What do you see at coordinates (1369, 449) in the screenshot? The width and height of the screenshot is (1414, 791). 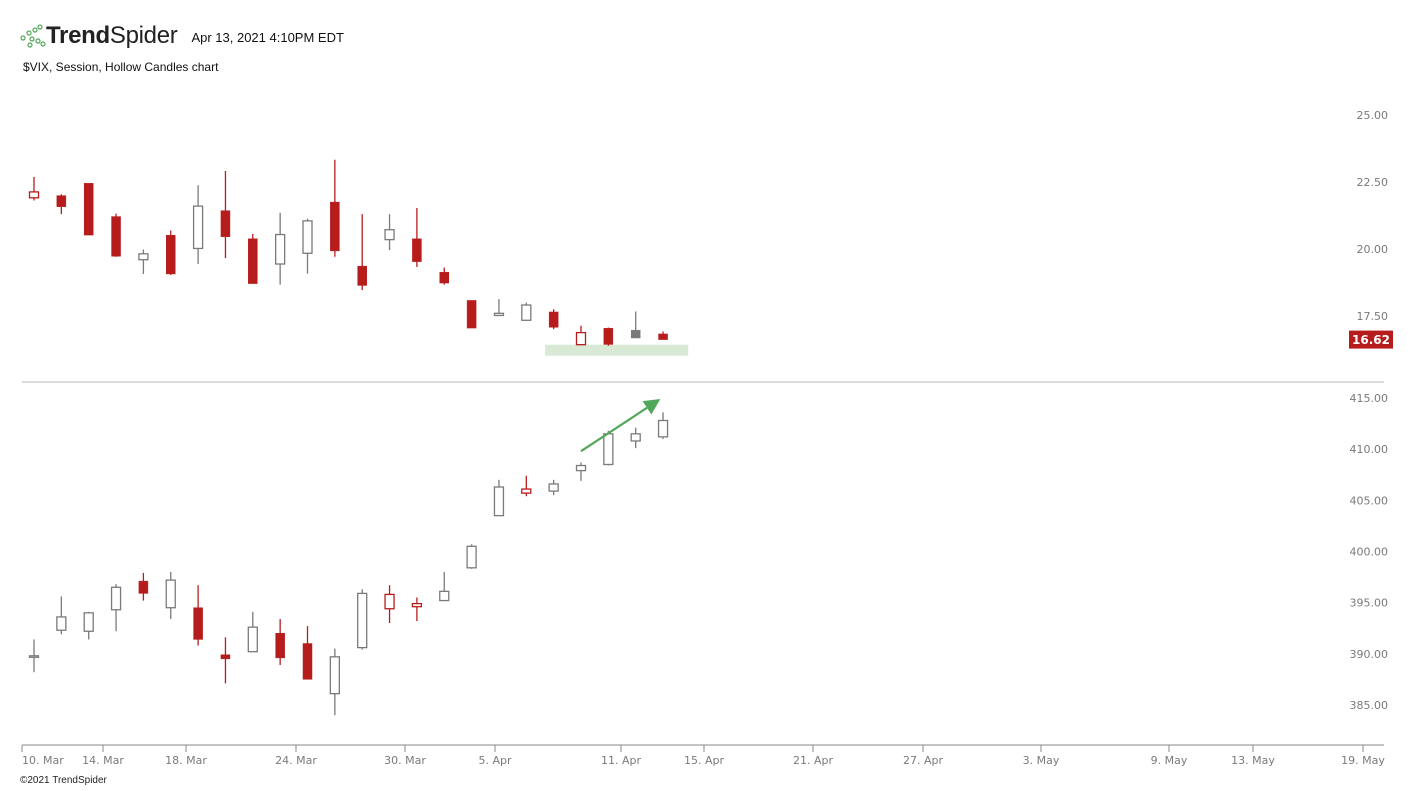 I see `y-axis-label: 410.00` at bounding box center [1369, 449].